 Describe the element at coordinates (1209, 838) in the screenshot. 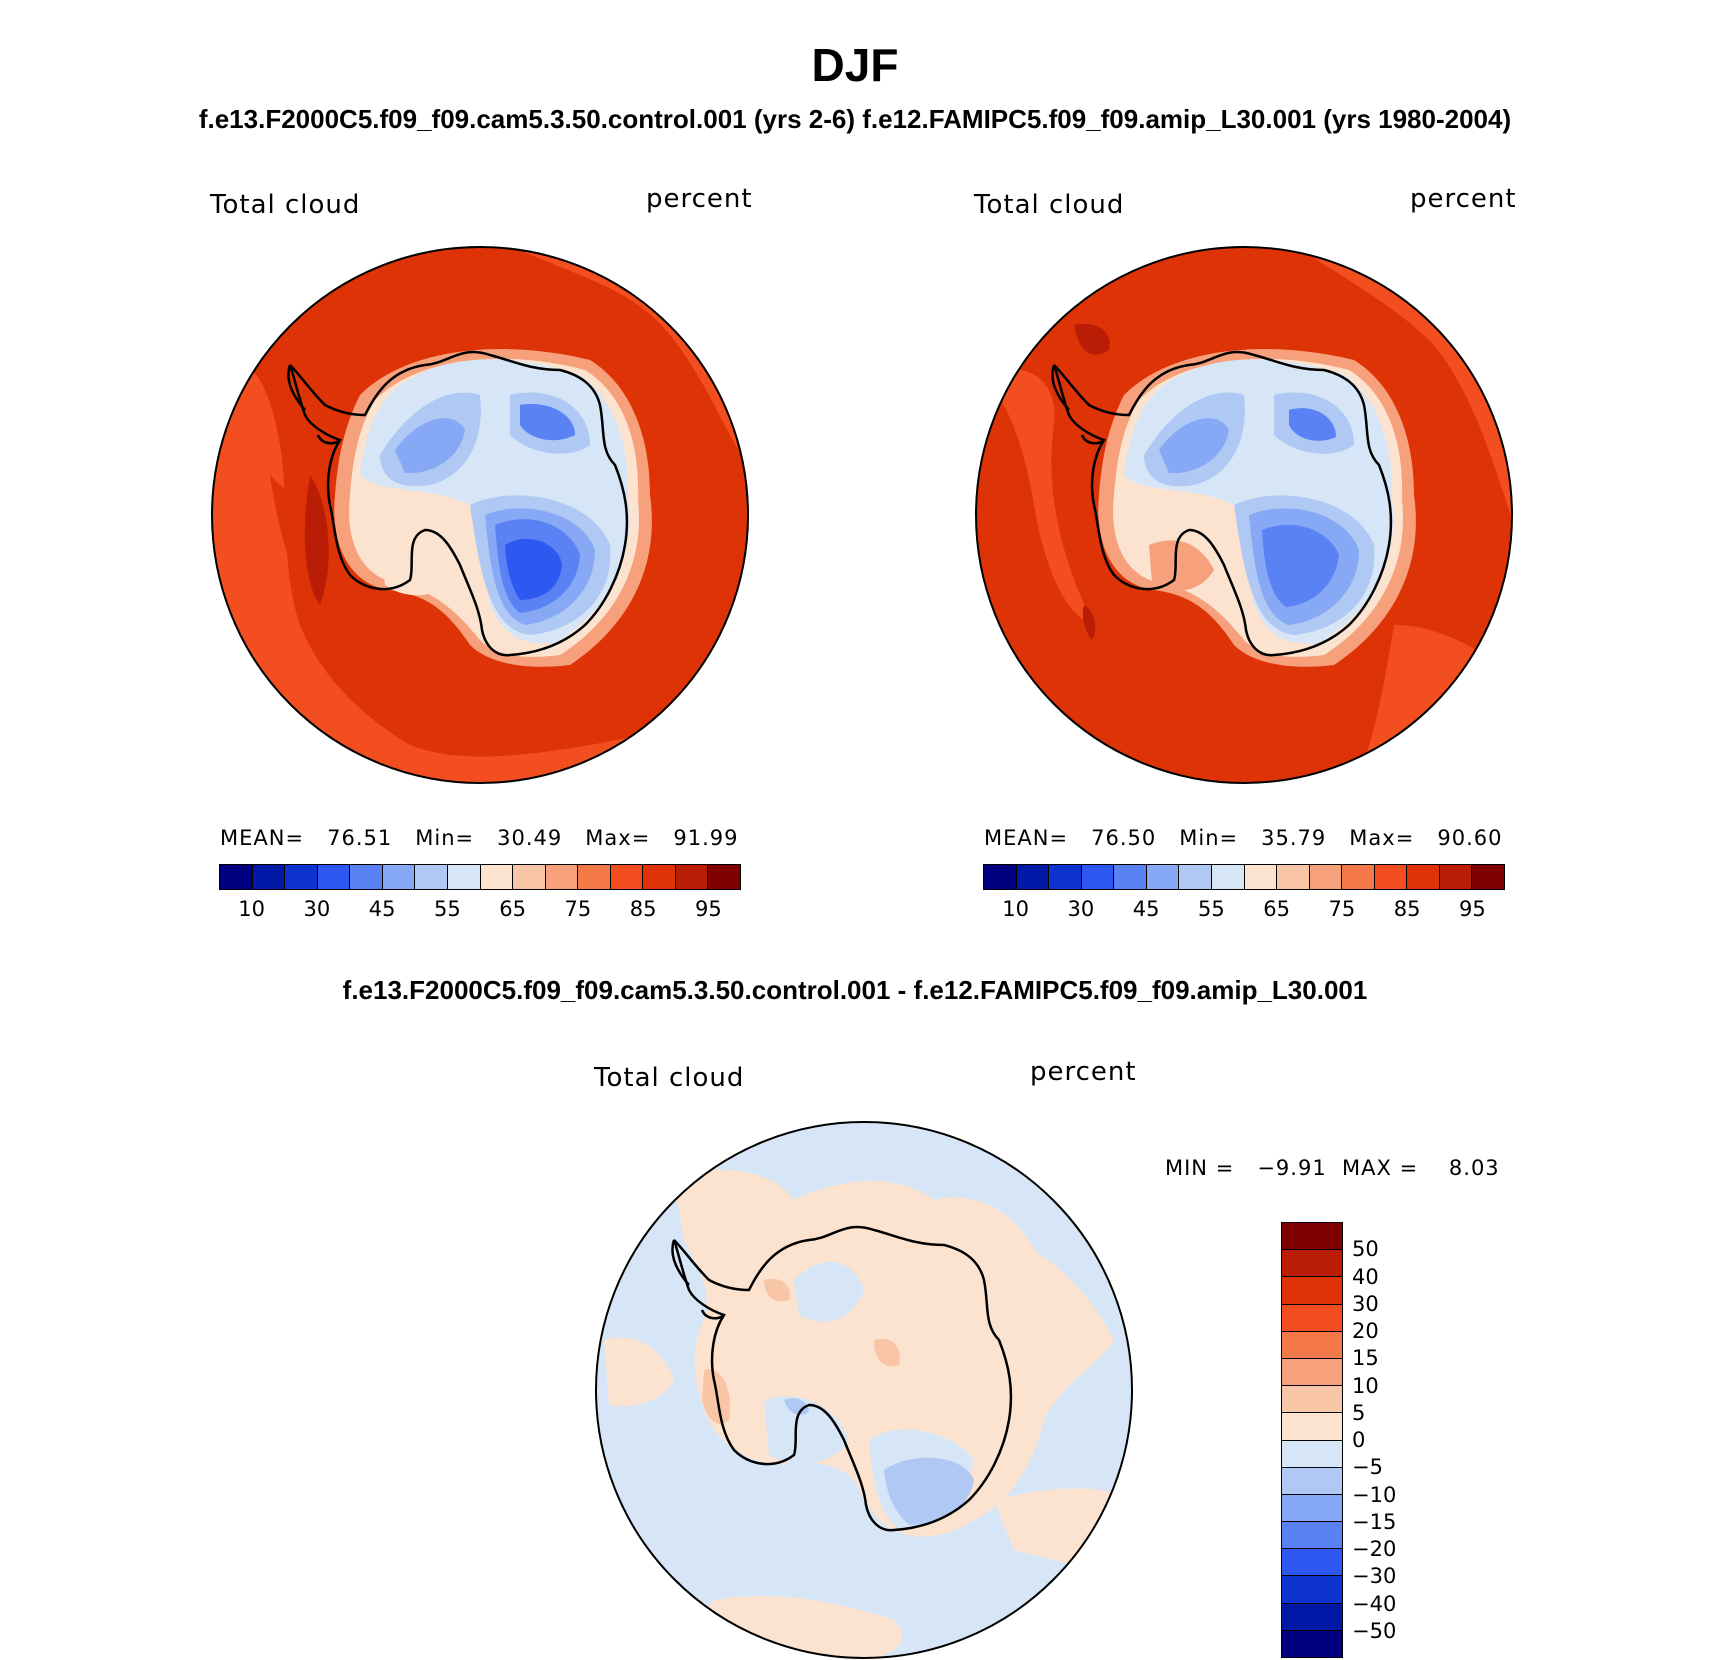

I see `min-label: Min=` at that location.